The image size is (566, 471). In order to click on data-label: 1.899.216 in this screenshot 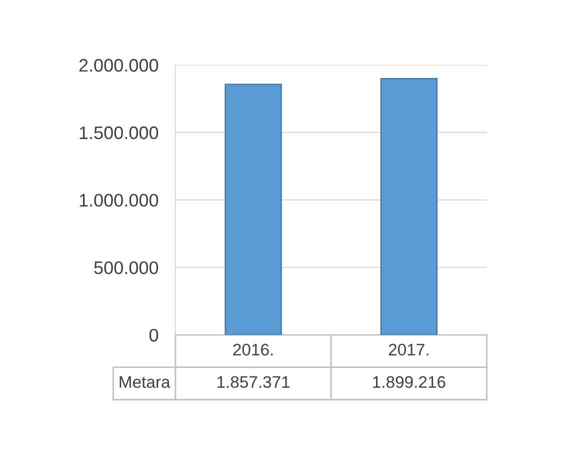, I will do `click(409, 382)`.